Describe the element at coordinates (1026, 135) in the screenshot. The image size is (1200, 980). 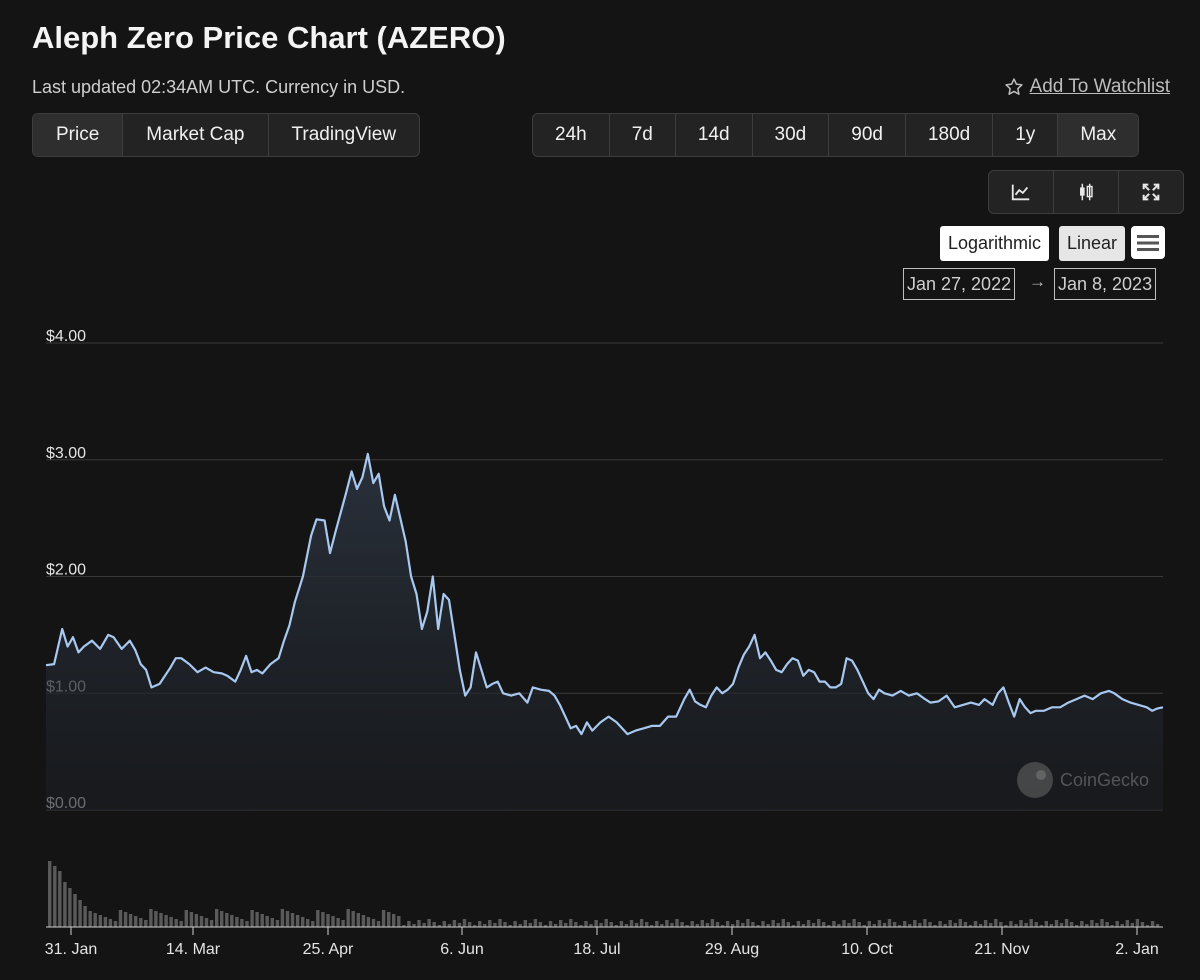
I see `range-1y: 1y` at that location.